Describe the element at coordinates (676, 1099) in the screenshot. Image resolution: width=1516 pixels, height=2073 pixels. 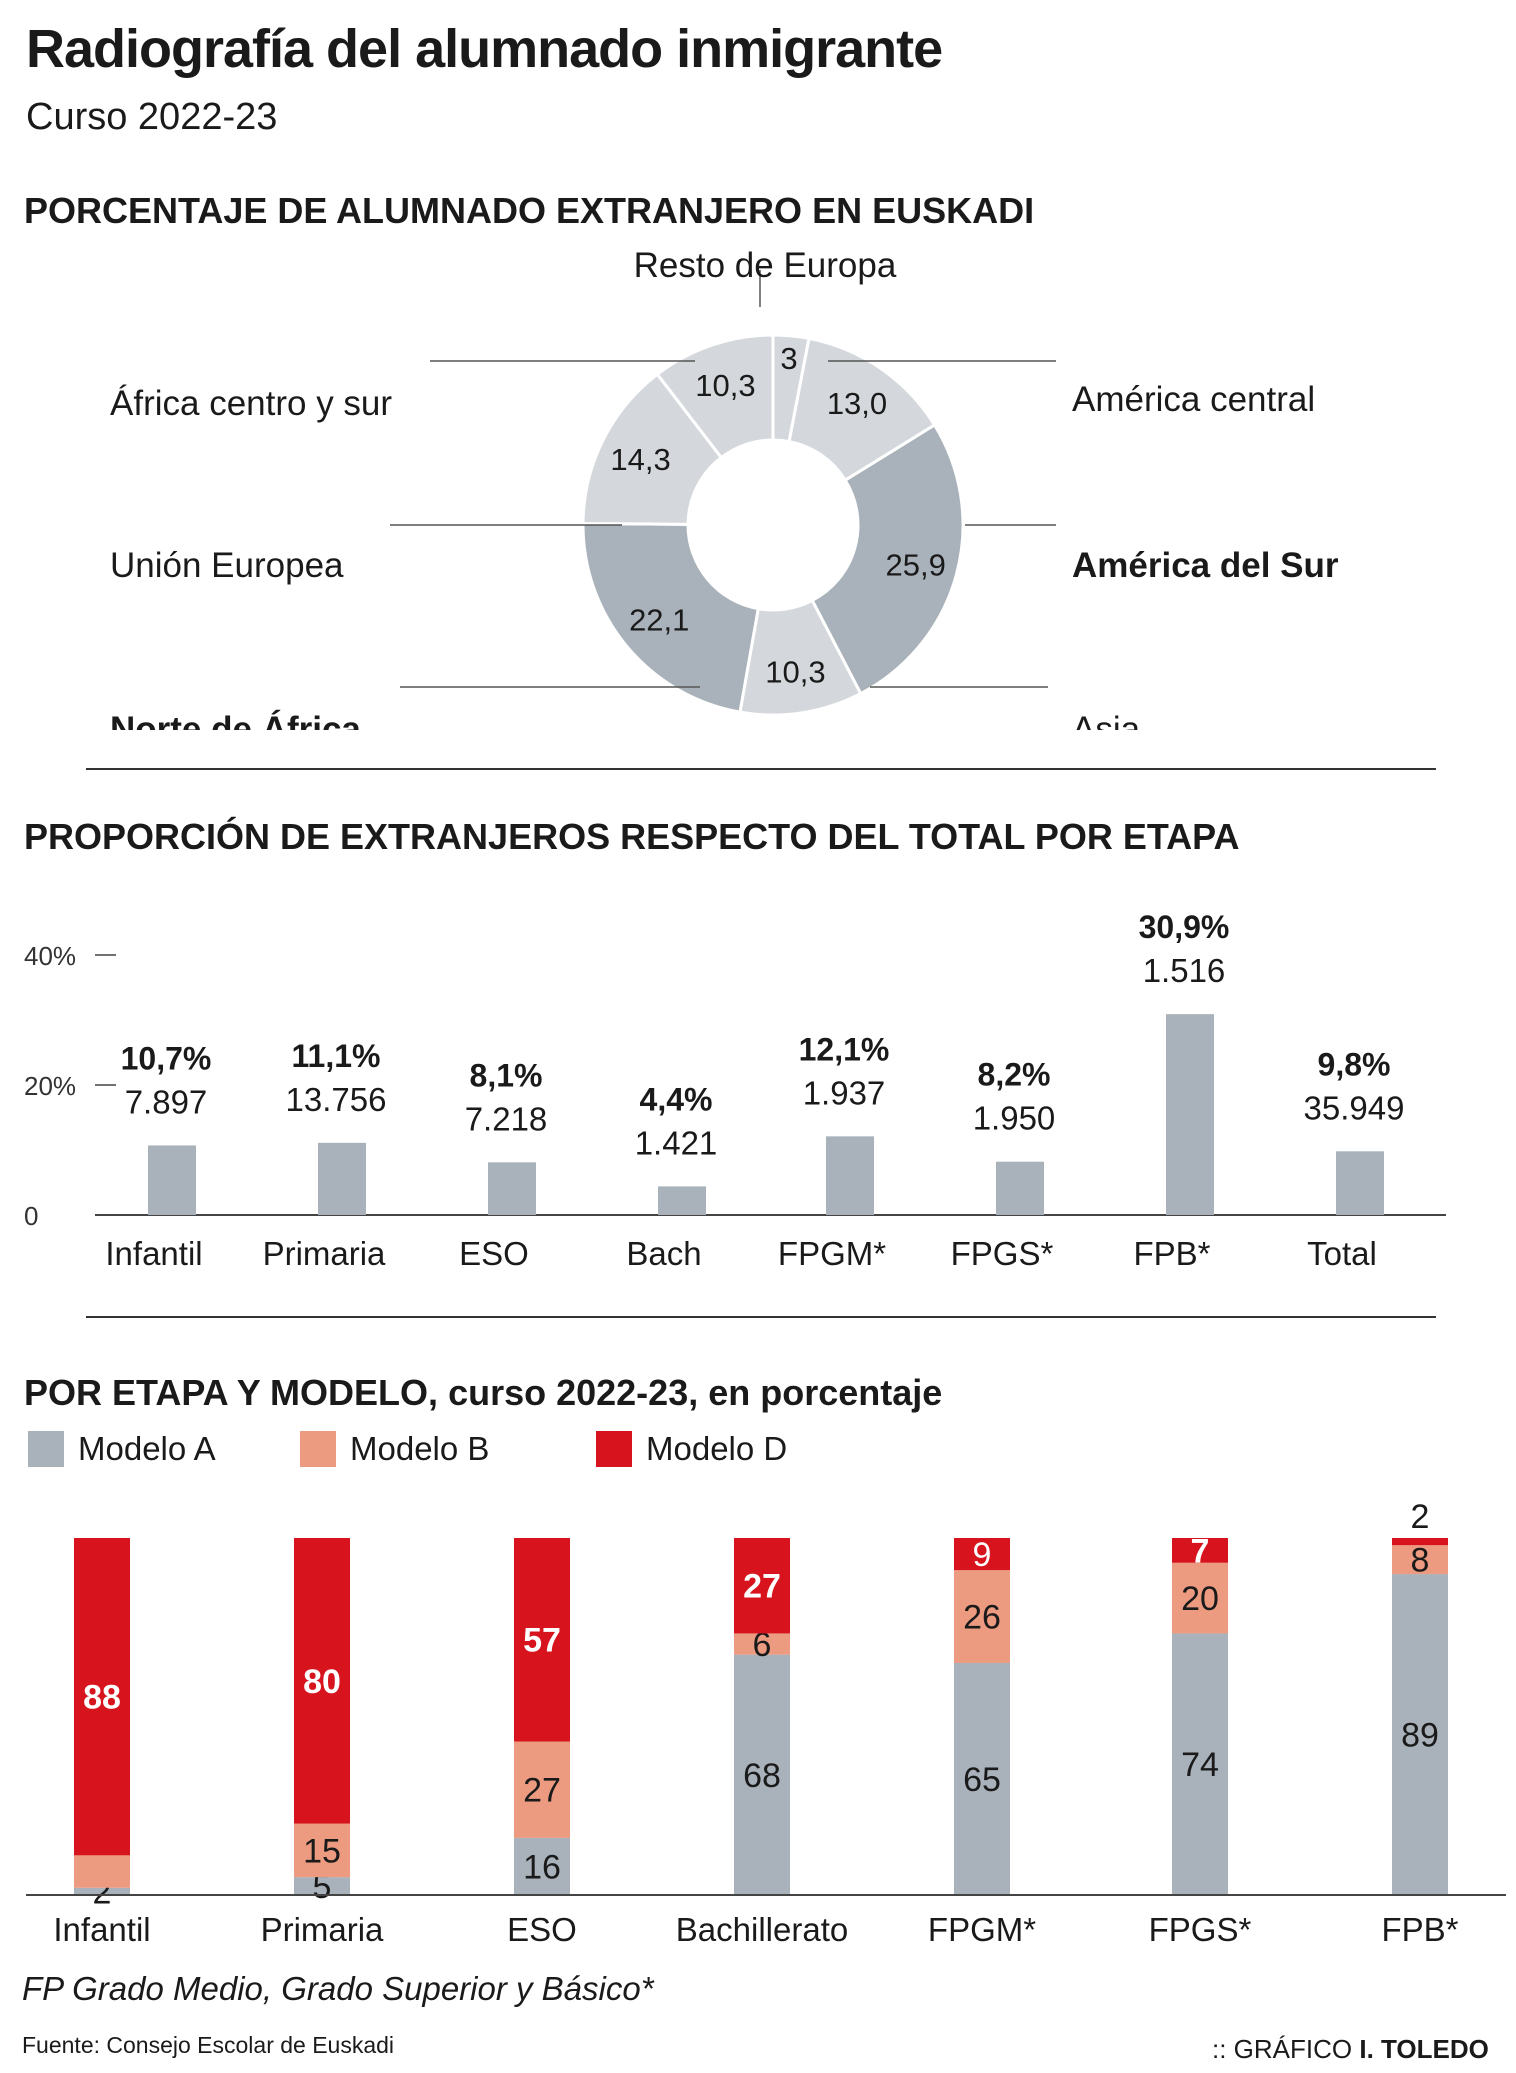
I see `bar-percent-label: 4,4%` at that location.